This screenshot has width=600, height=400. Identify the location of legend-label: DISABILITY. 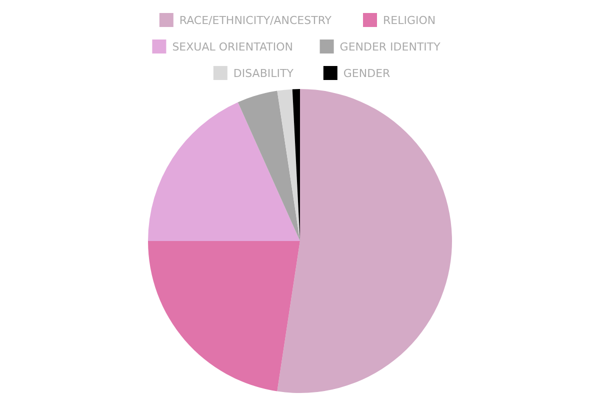
(263, 73).